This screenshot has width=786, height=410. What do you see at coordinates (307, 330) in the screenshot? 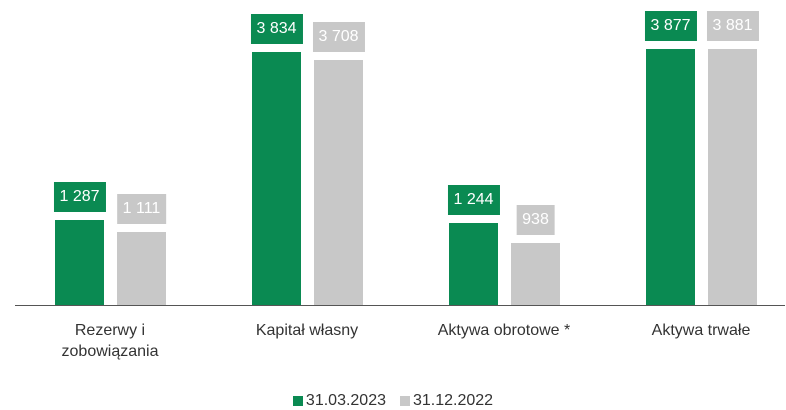
I see `x-tick-label: Kapitał własny` at bounding box center [307, 330].